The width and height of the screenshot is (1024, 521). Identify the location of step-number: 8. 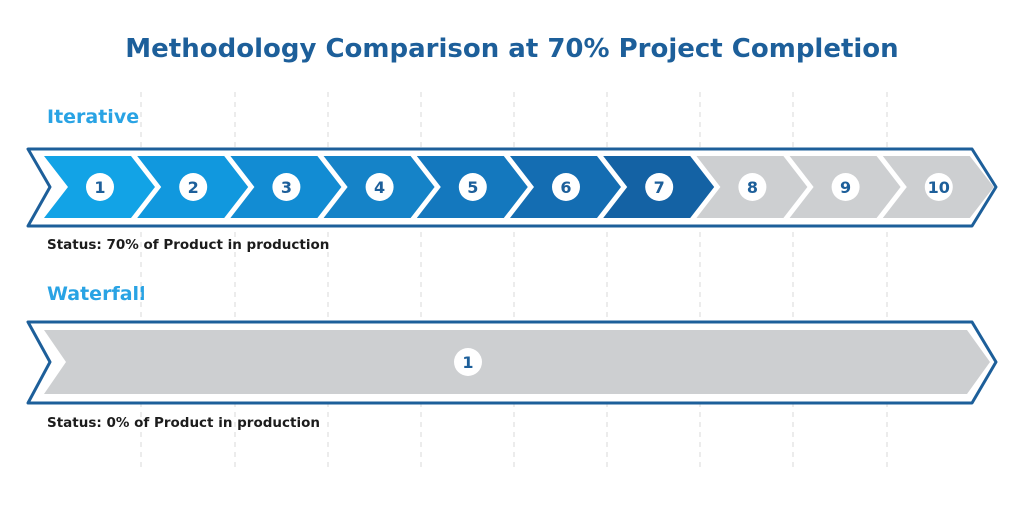
(752, 187).